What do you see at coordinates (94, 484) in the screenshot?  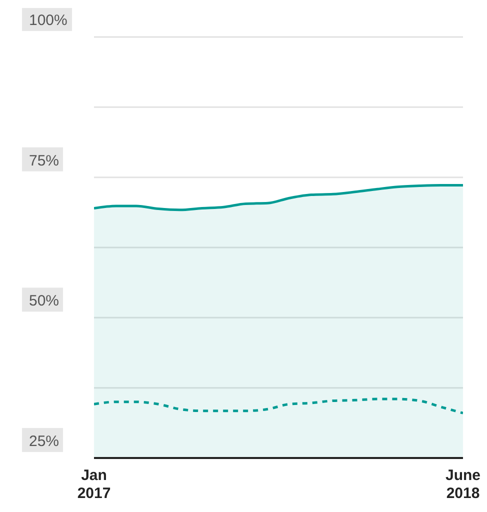 I see `x-tick-label: Jan 2017` at bounding box center [94, 484].